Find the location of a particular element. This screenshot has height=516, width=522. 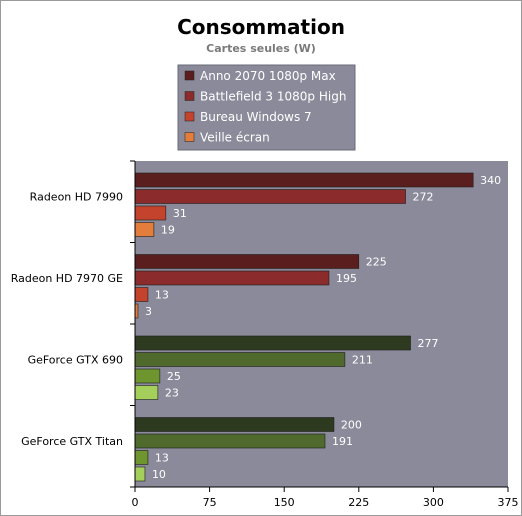

bar-value-label: 272 is located at coordinates (423, 197).